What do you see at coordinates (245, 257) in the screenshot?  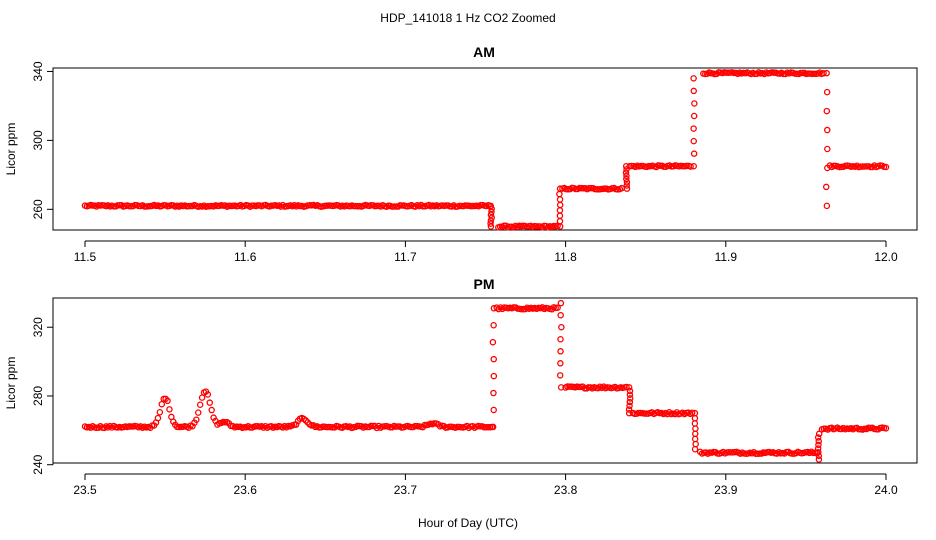 I see `am-x-tick-label: 11.6` at bounding box center [245, 257].